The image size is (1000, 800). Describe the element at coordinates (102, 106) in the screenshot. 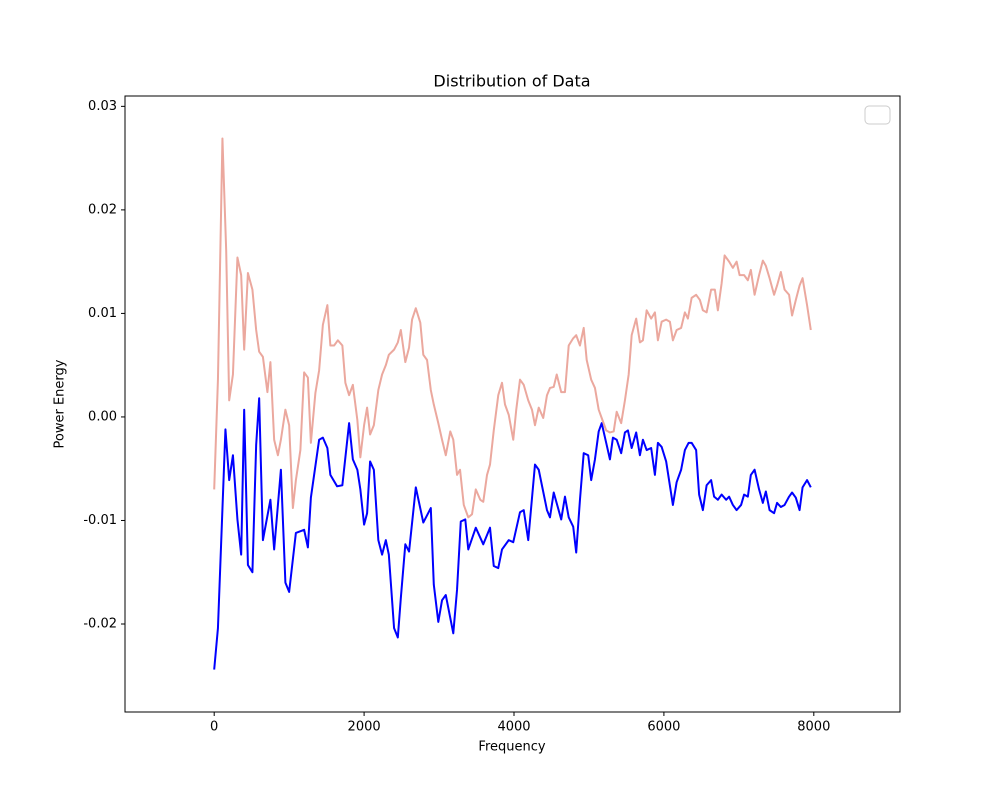

I see `y-tick-label: 0.03` at that location.